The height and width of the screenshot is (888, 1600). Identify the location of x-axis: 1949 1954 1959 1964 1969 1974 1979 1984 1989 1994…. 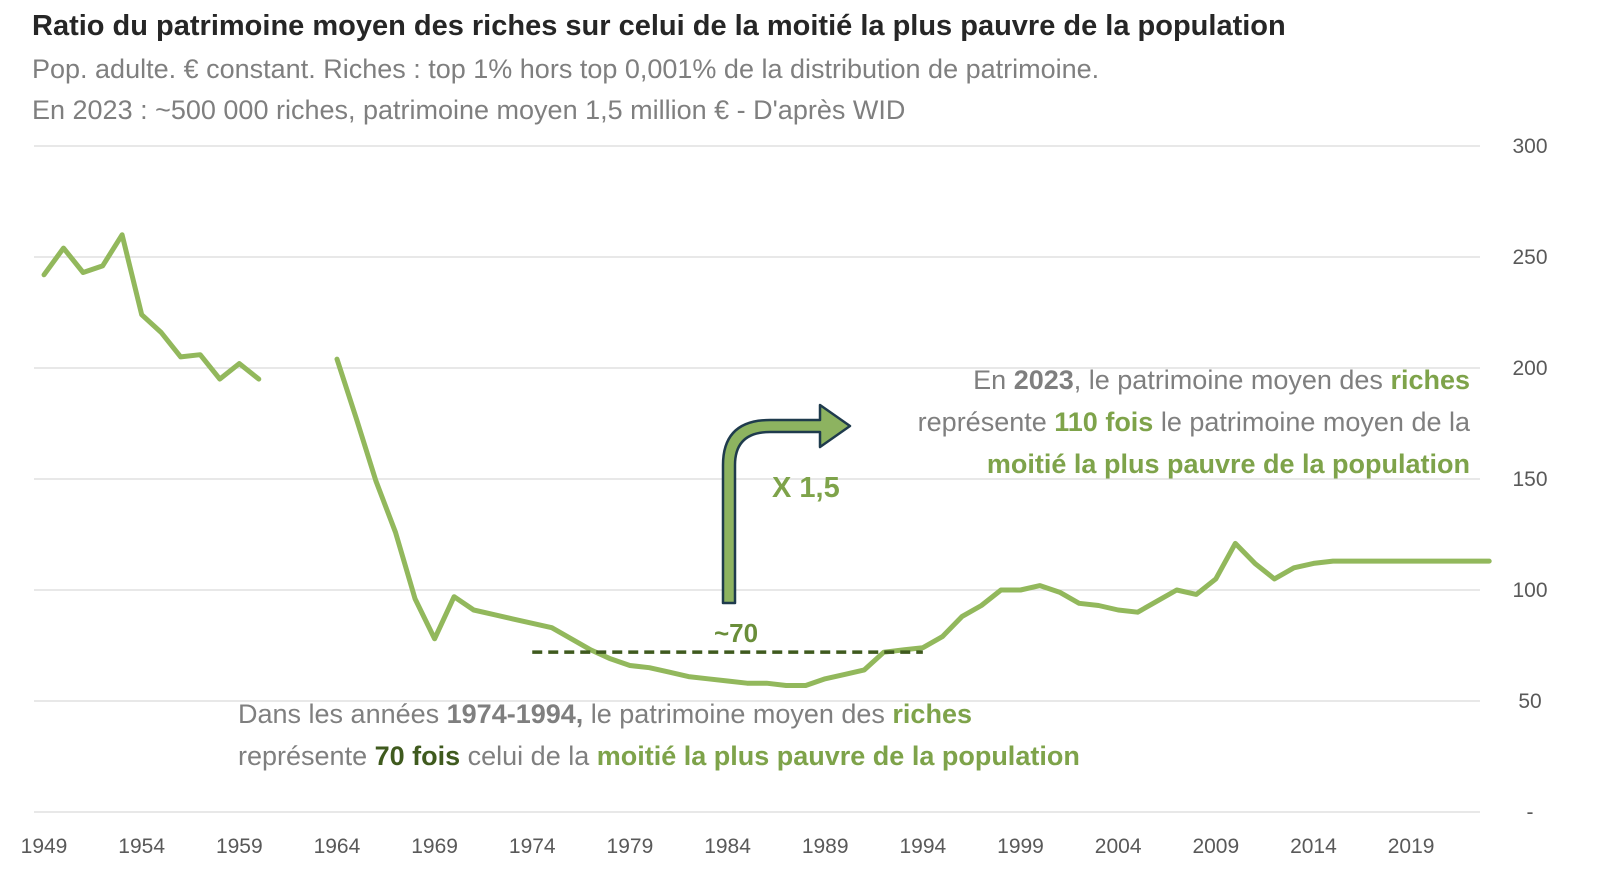
(728, 846).